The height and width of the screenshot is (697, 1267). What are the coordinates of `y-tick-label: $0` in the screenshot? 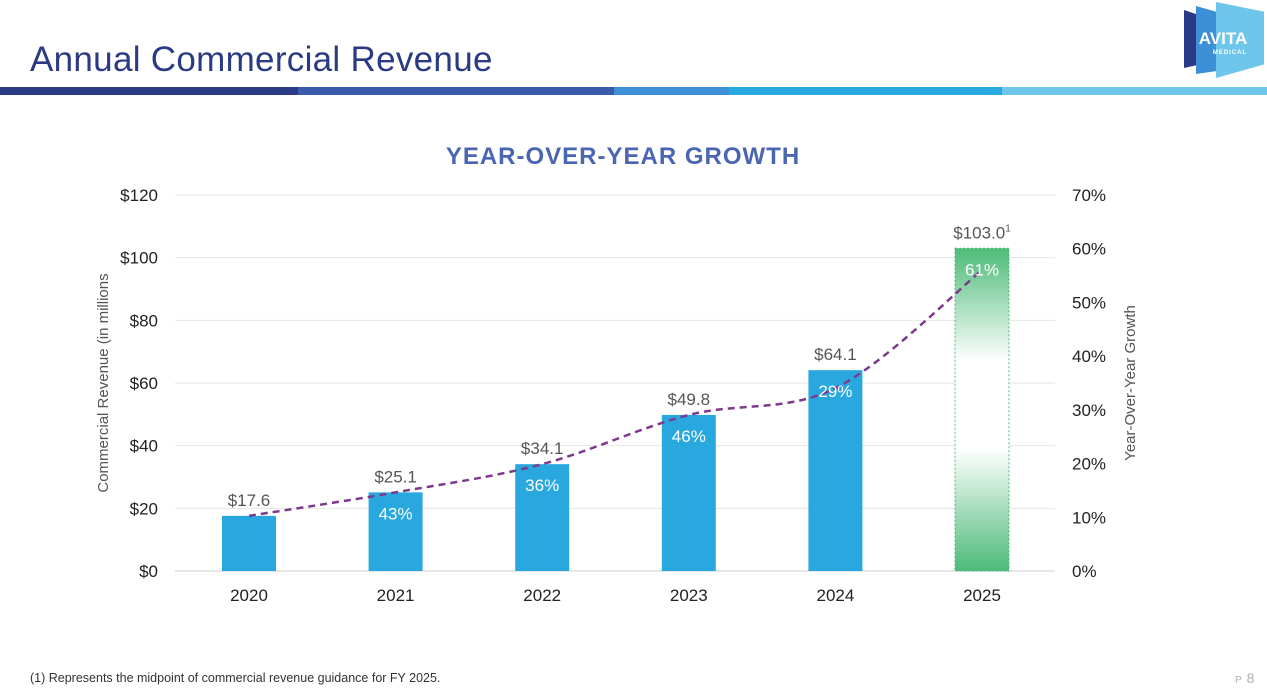 It's located at (148, 571).